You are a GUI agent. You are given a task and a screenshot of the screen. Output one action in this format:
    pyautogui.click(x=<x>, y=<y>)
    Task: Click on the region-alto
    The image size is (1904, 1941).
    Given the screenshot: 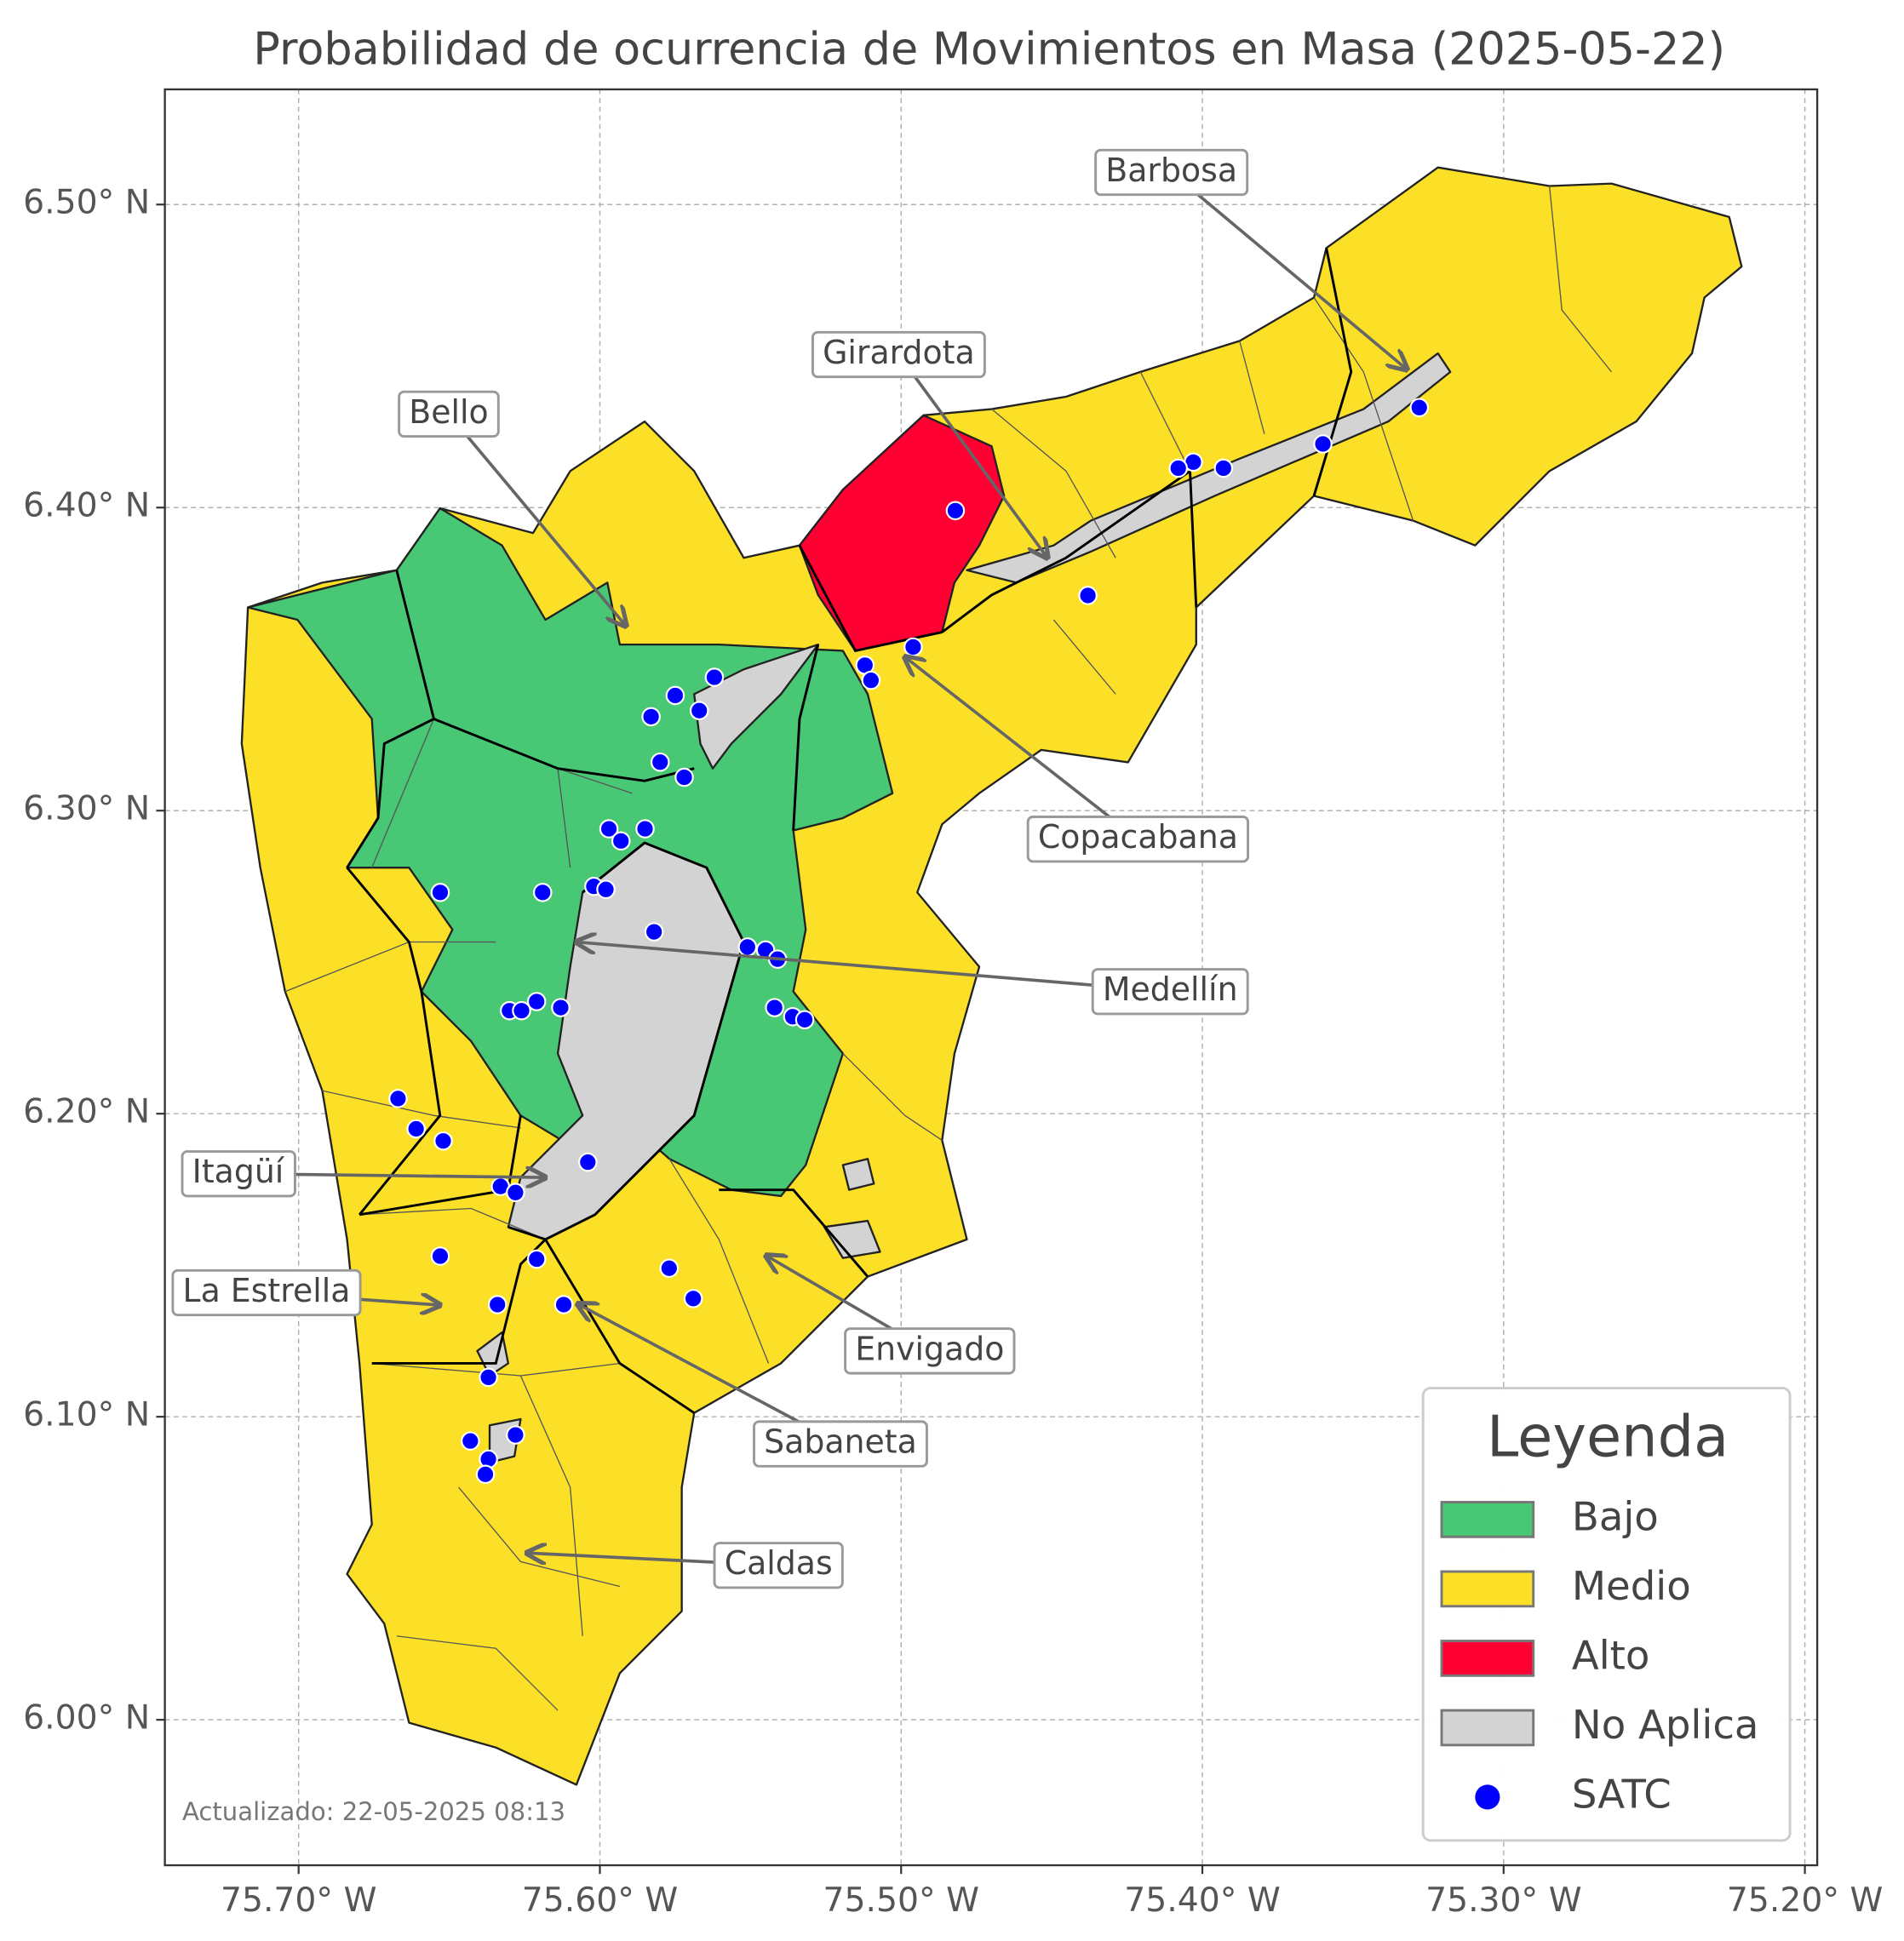 What is the action you would take?
    pyautogui.click(x=902, y=533)
    